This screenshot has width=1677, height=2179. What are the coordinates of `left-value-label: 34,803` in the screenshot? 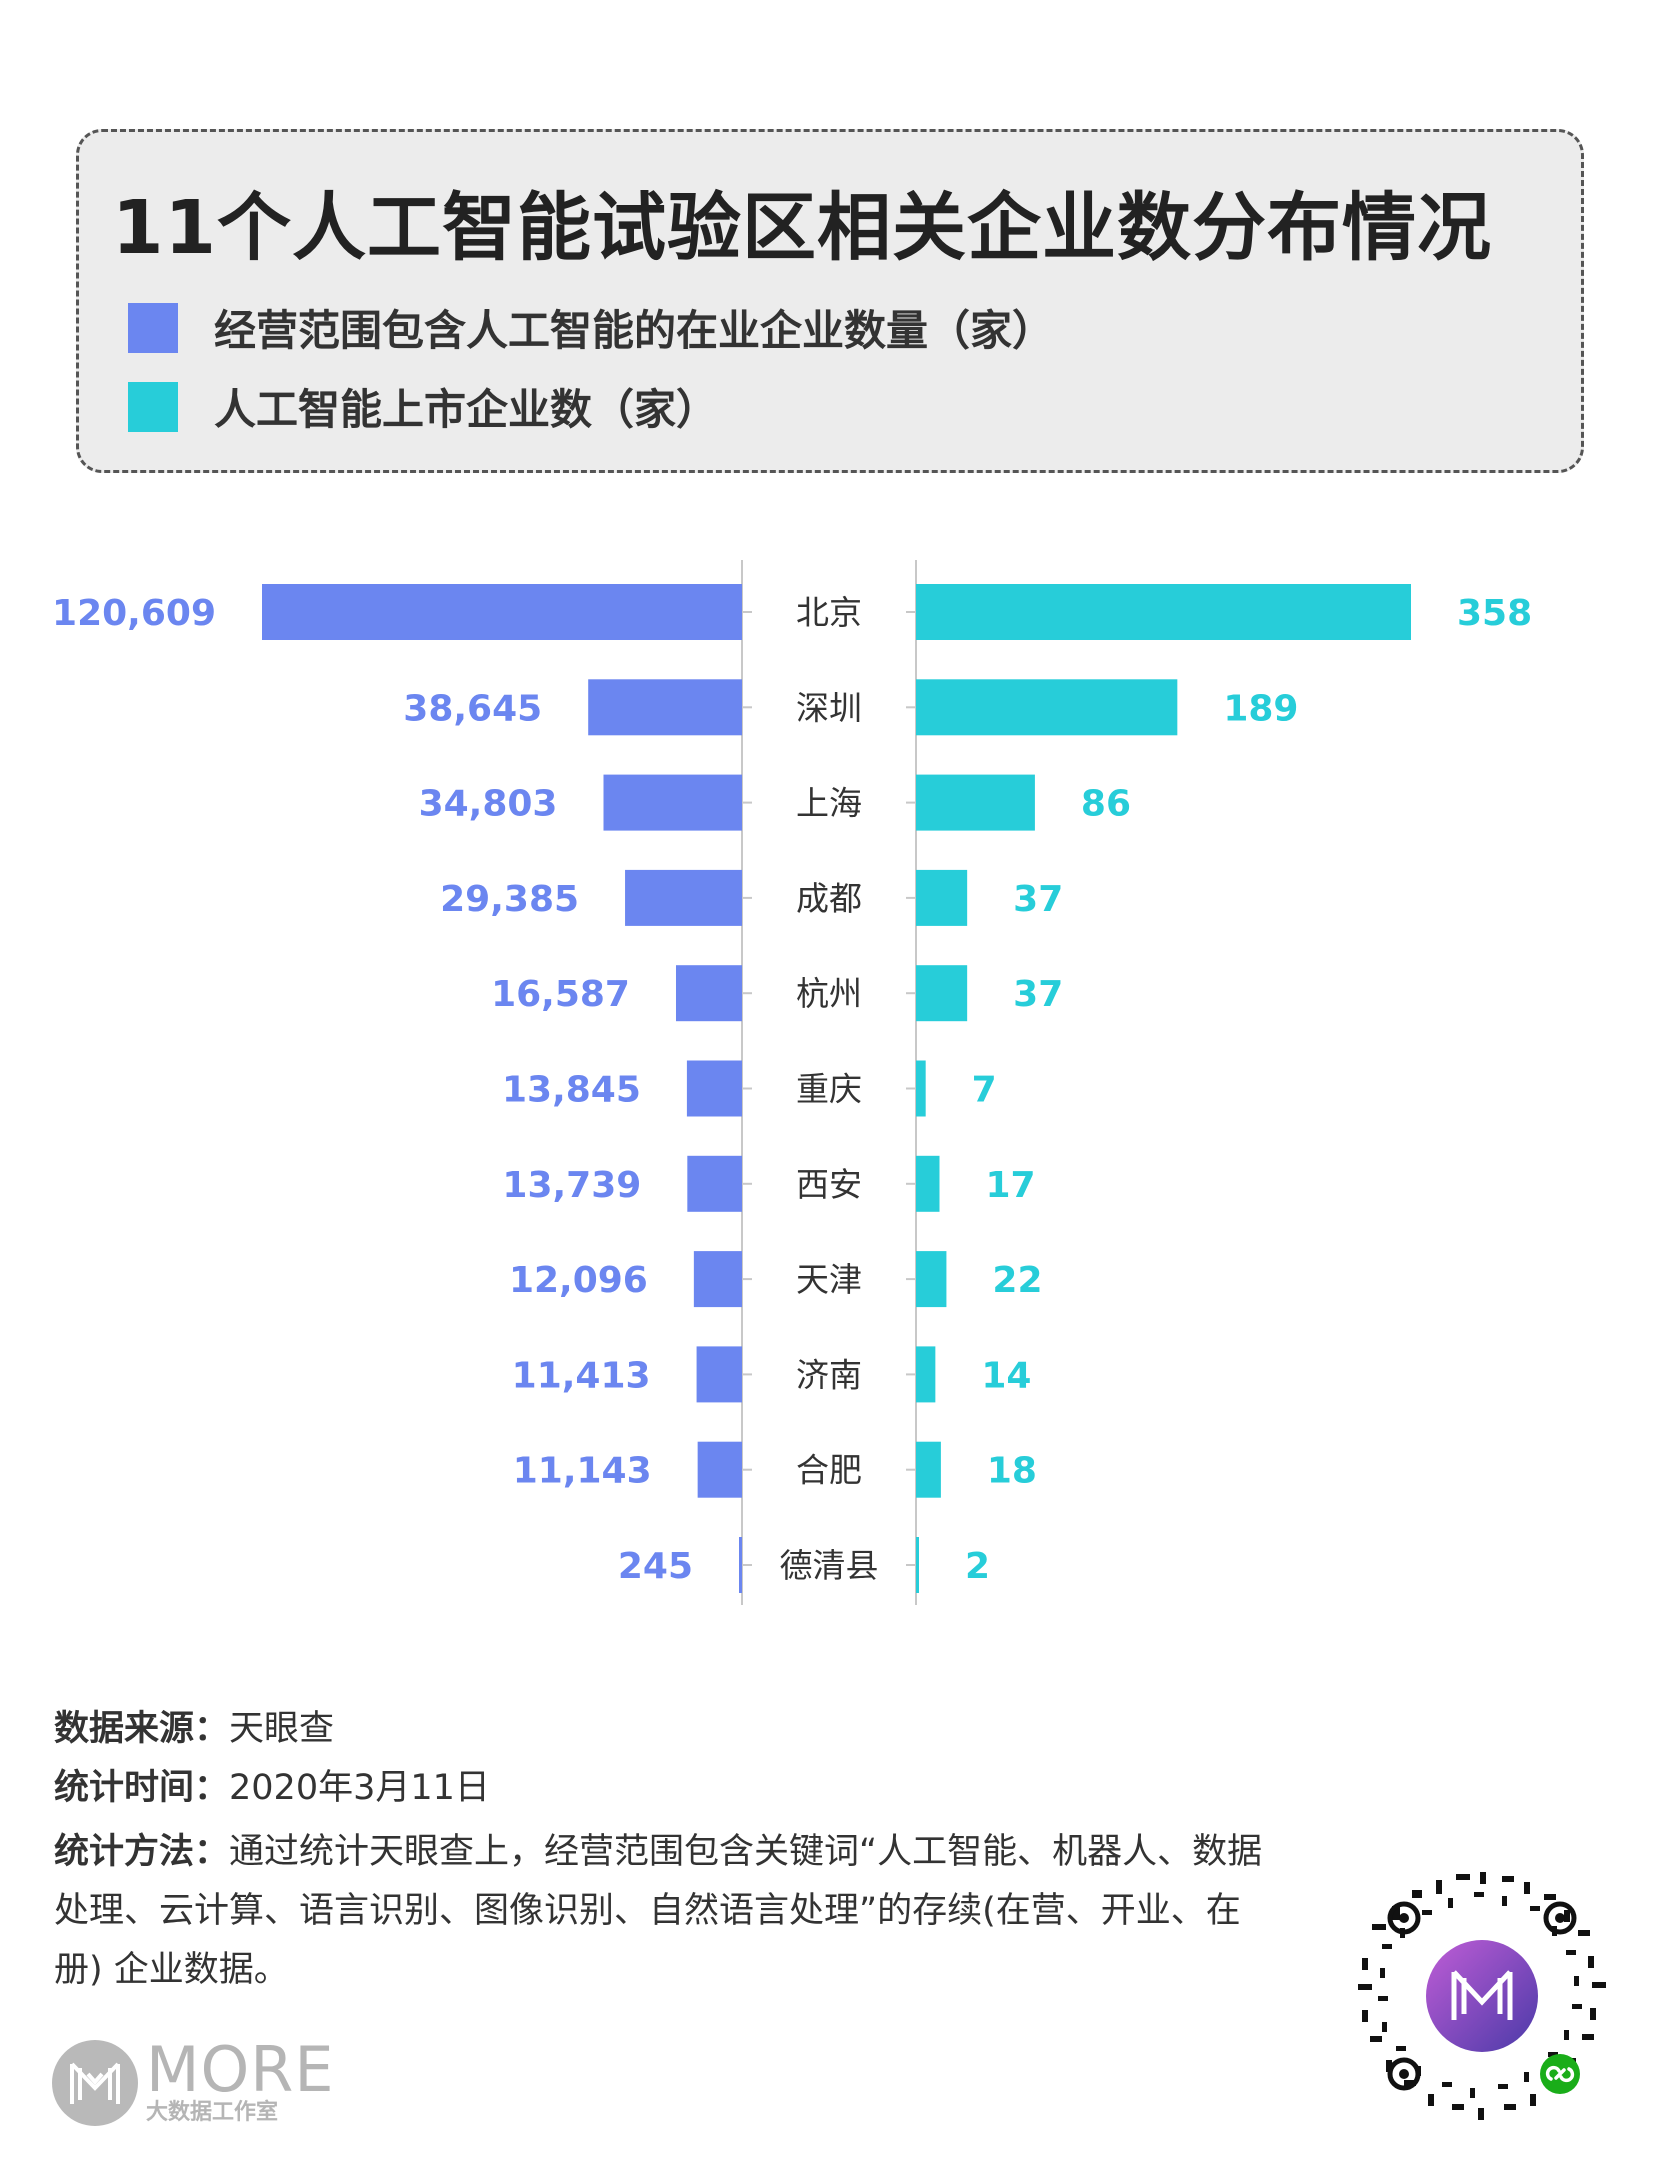 It's located at (488, 804).